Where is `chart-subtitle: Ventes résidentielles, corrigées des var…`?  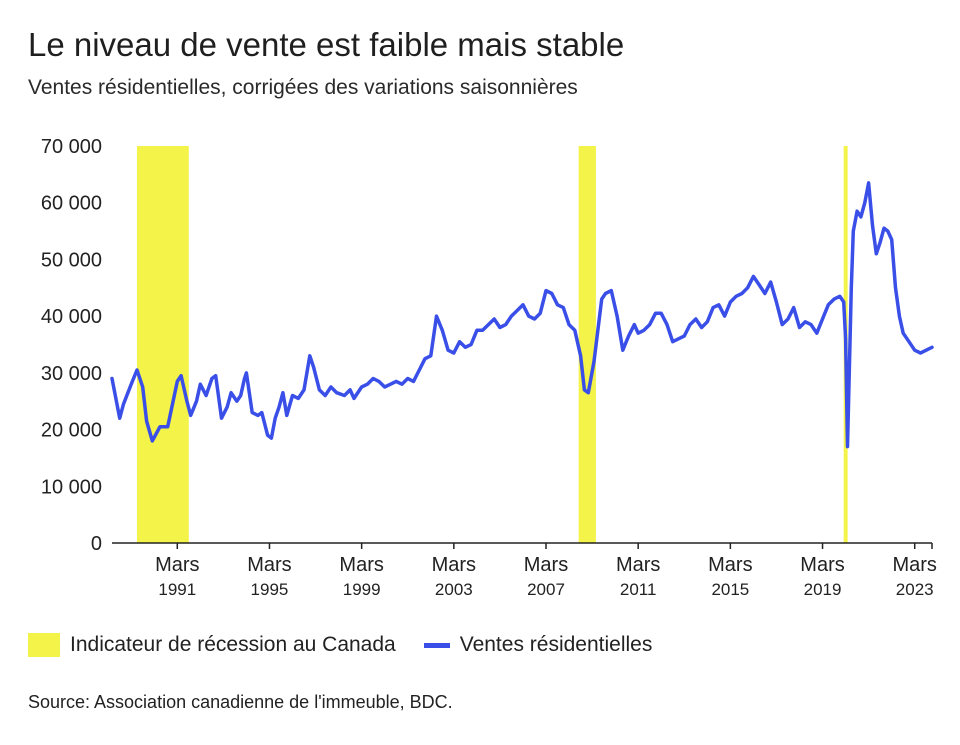 chart-subtitle: Ventes résidentielles, corrigées des var… is located at coordinates (303, 87).